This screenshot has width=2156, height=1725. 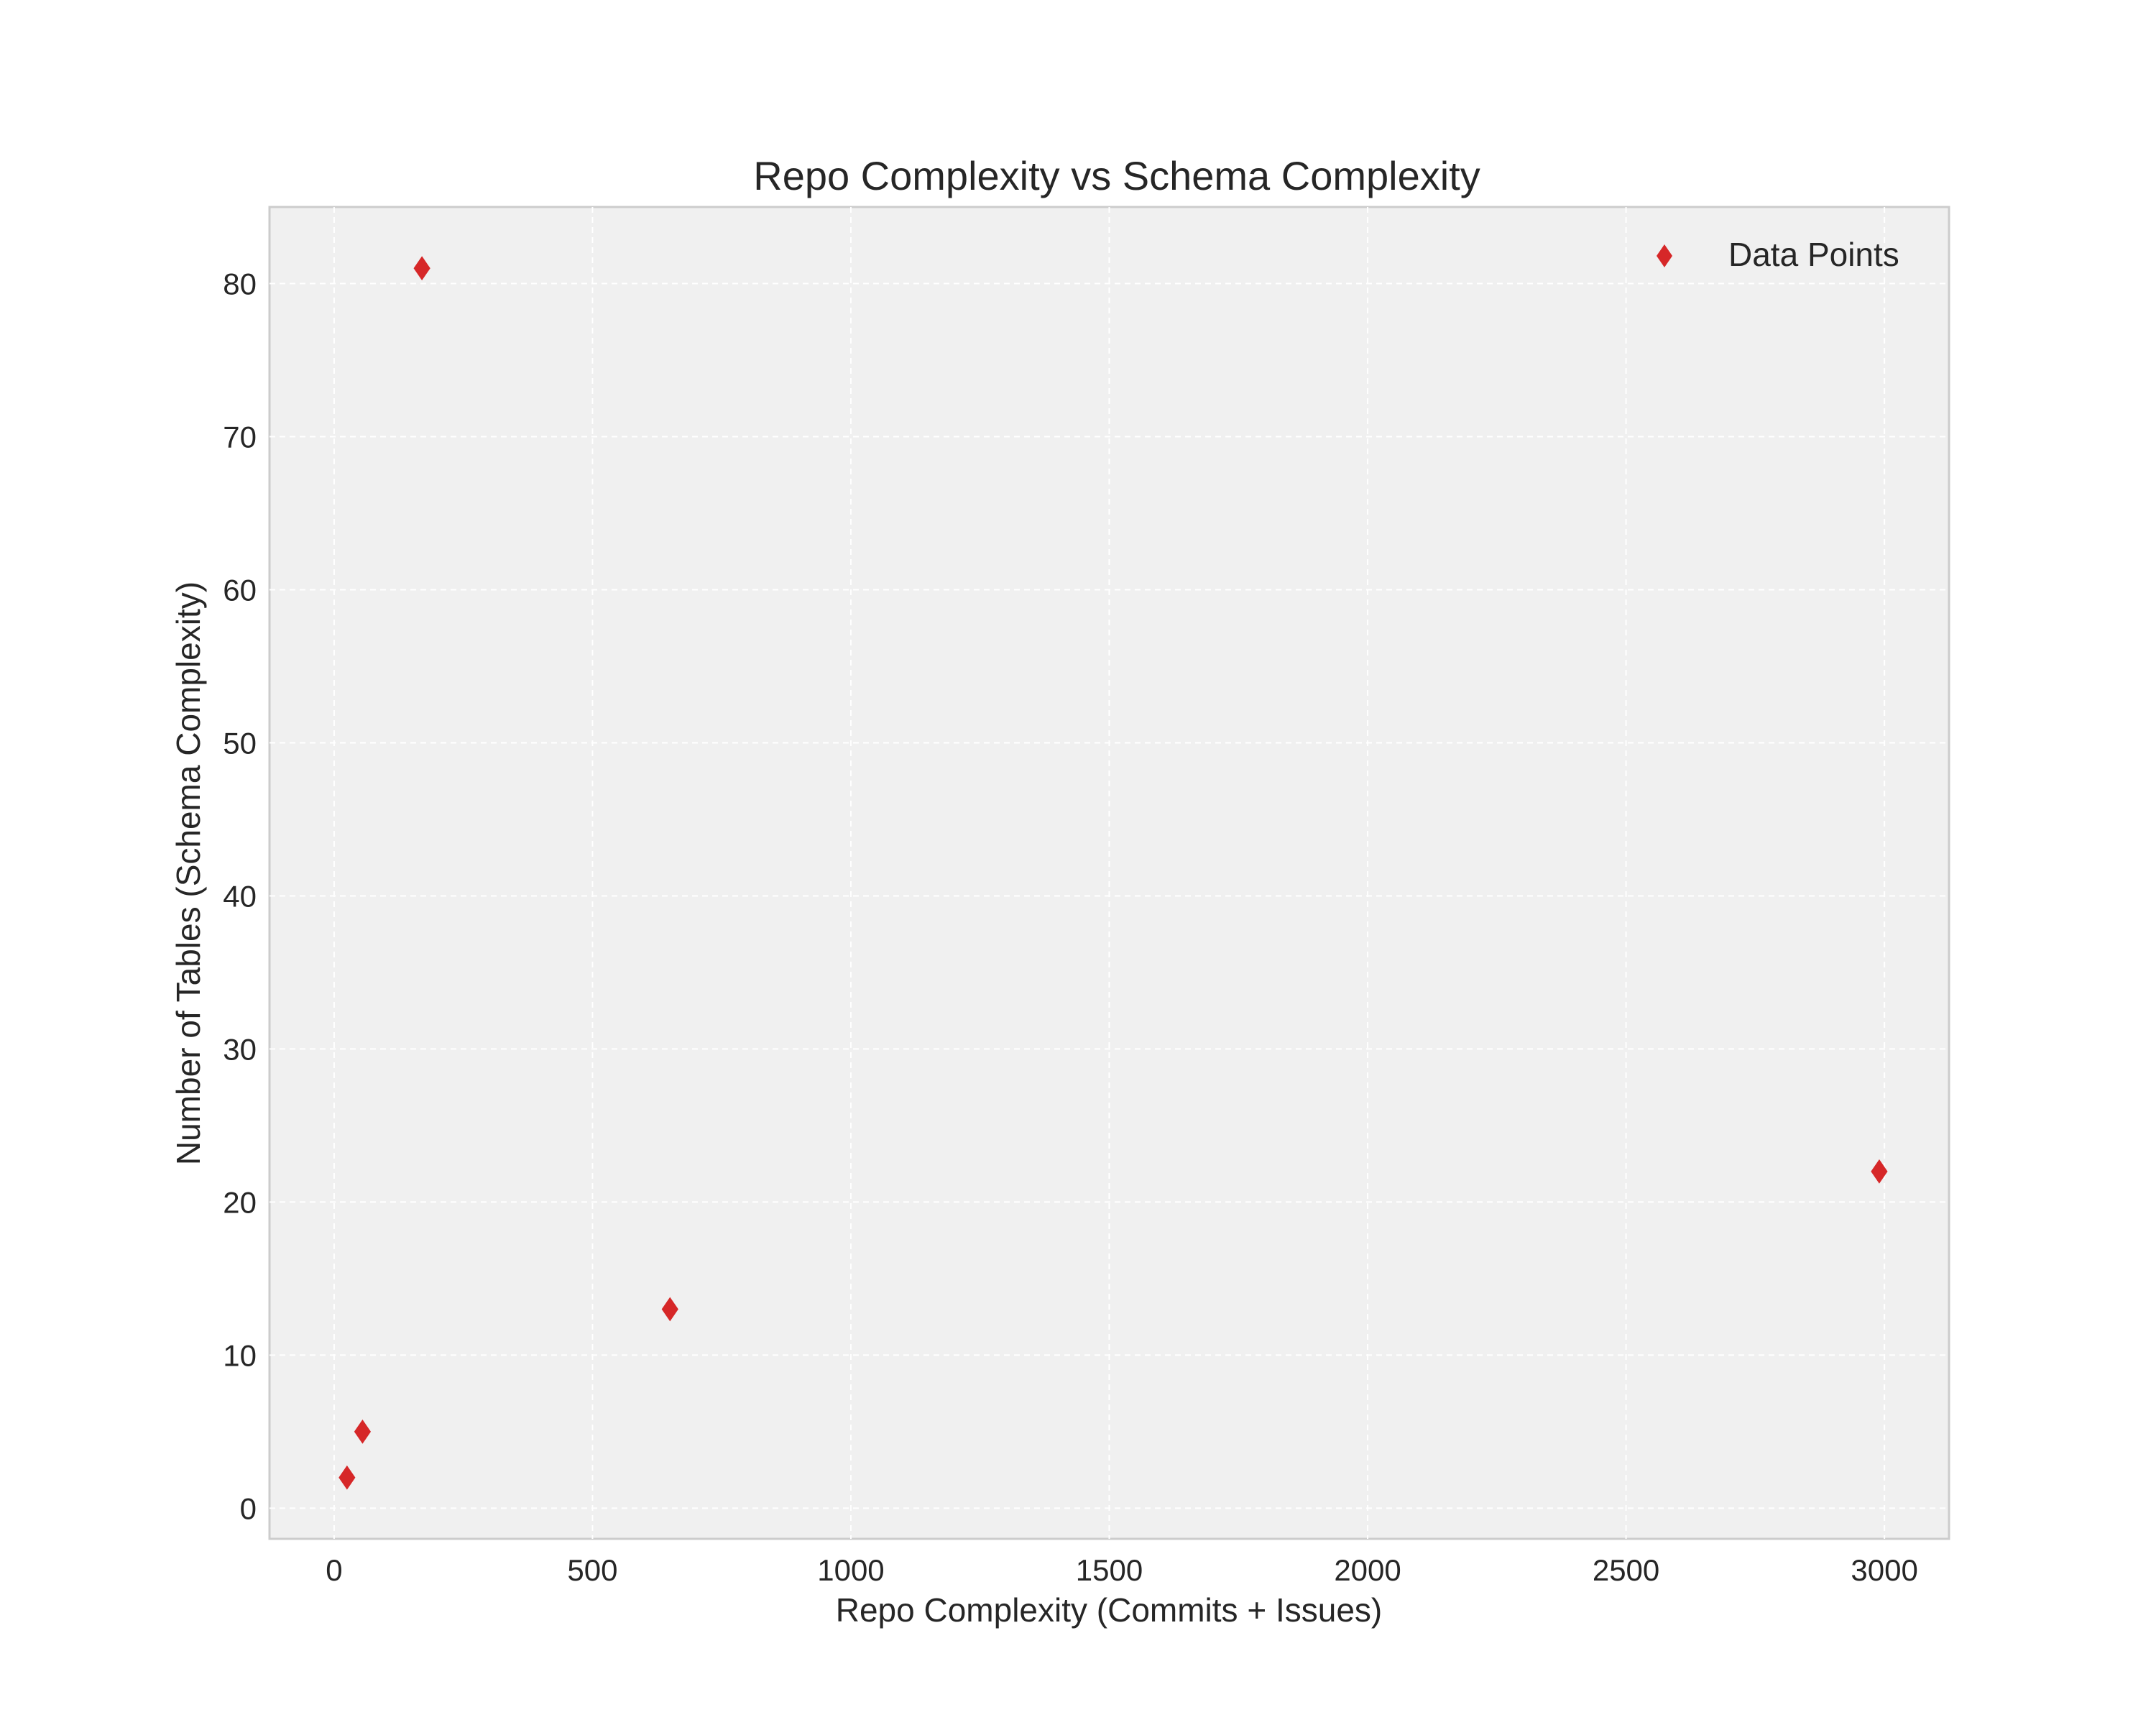 I want to click on y-tick-label: 0, so click(x=248, y=1508).